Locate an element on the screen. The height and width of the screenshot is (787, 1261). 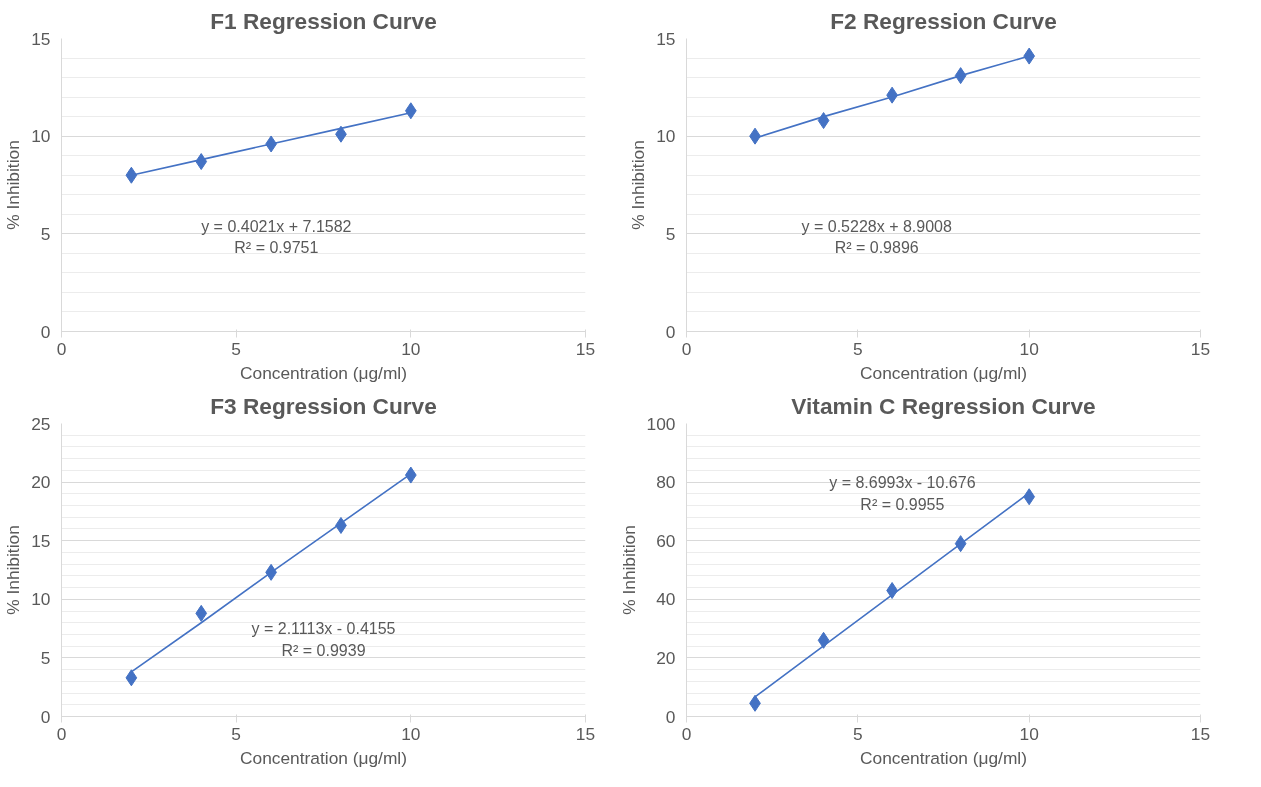
annotation: y = 8.6993x - 10.676 is located at coordinates (902, 482).